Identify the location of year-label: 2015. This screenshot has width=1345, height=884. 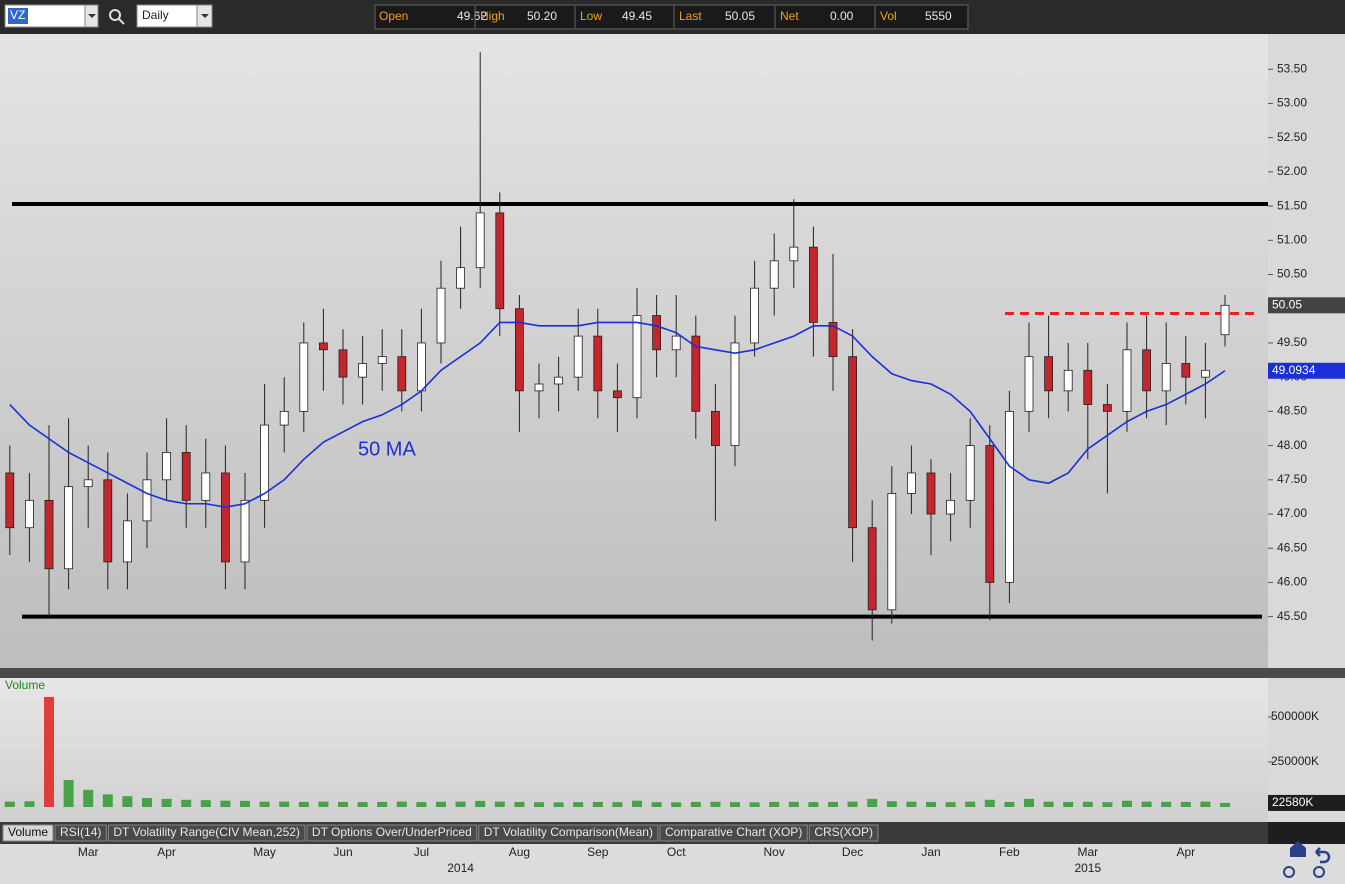
(1087, 868).